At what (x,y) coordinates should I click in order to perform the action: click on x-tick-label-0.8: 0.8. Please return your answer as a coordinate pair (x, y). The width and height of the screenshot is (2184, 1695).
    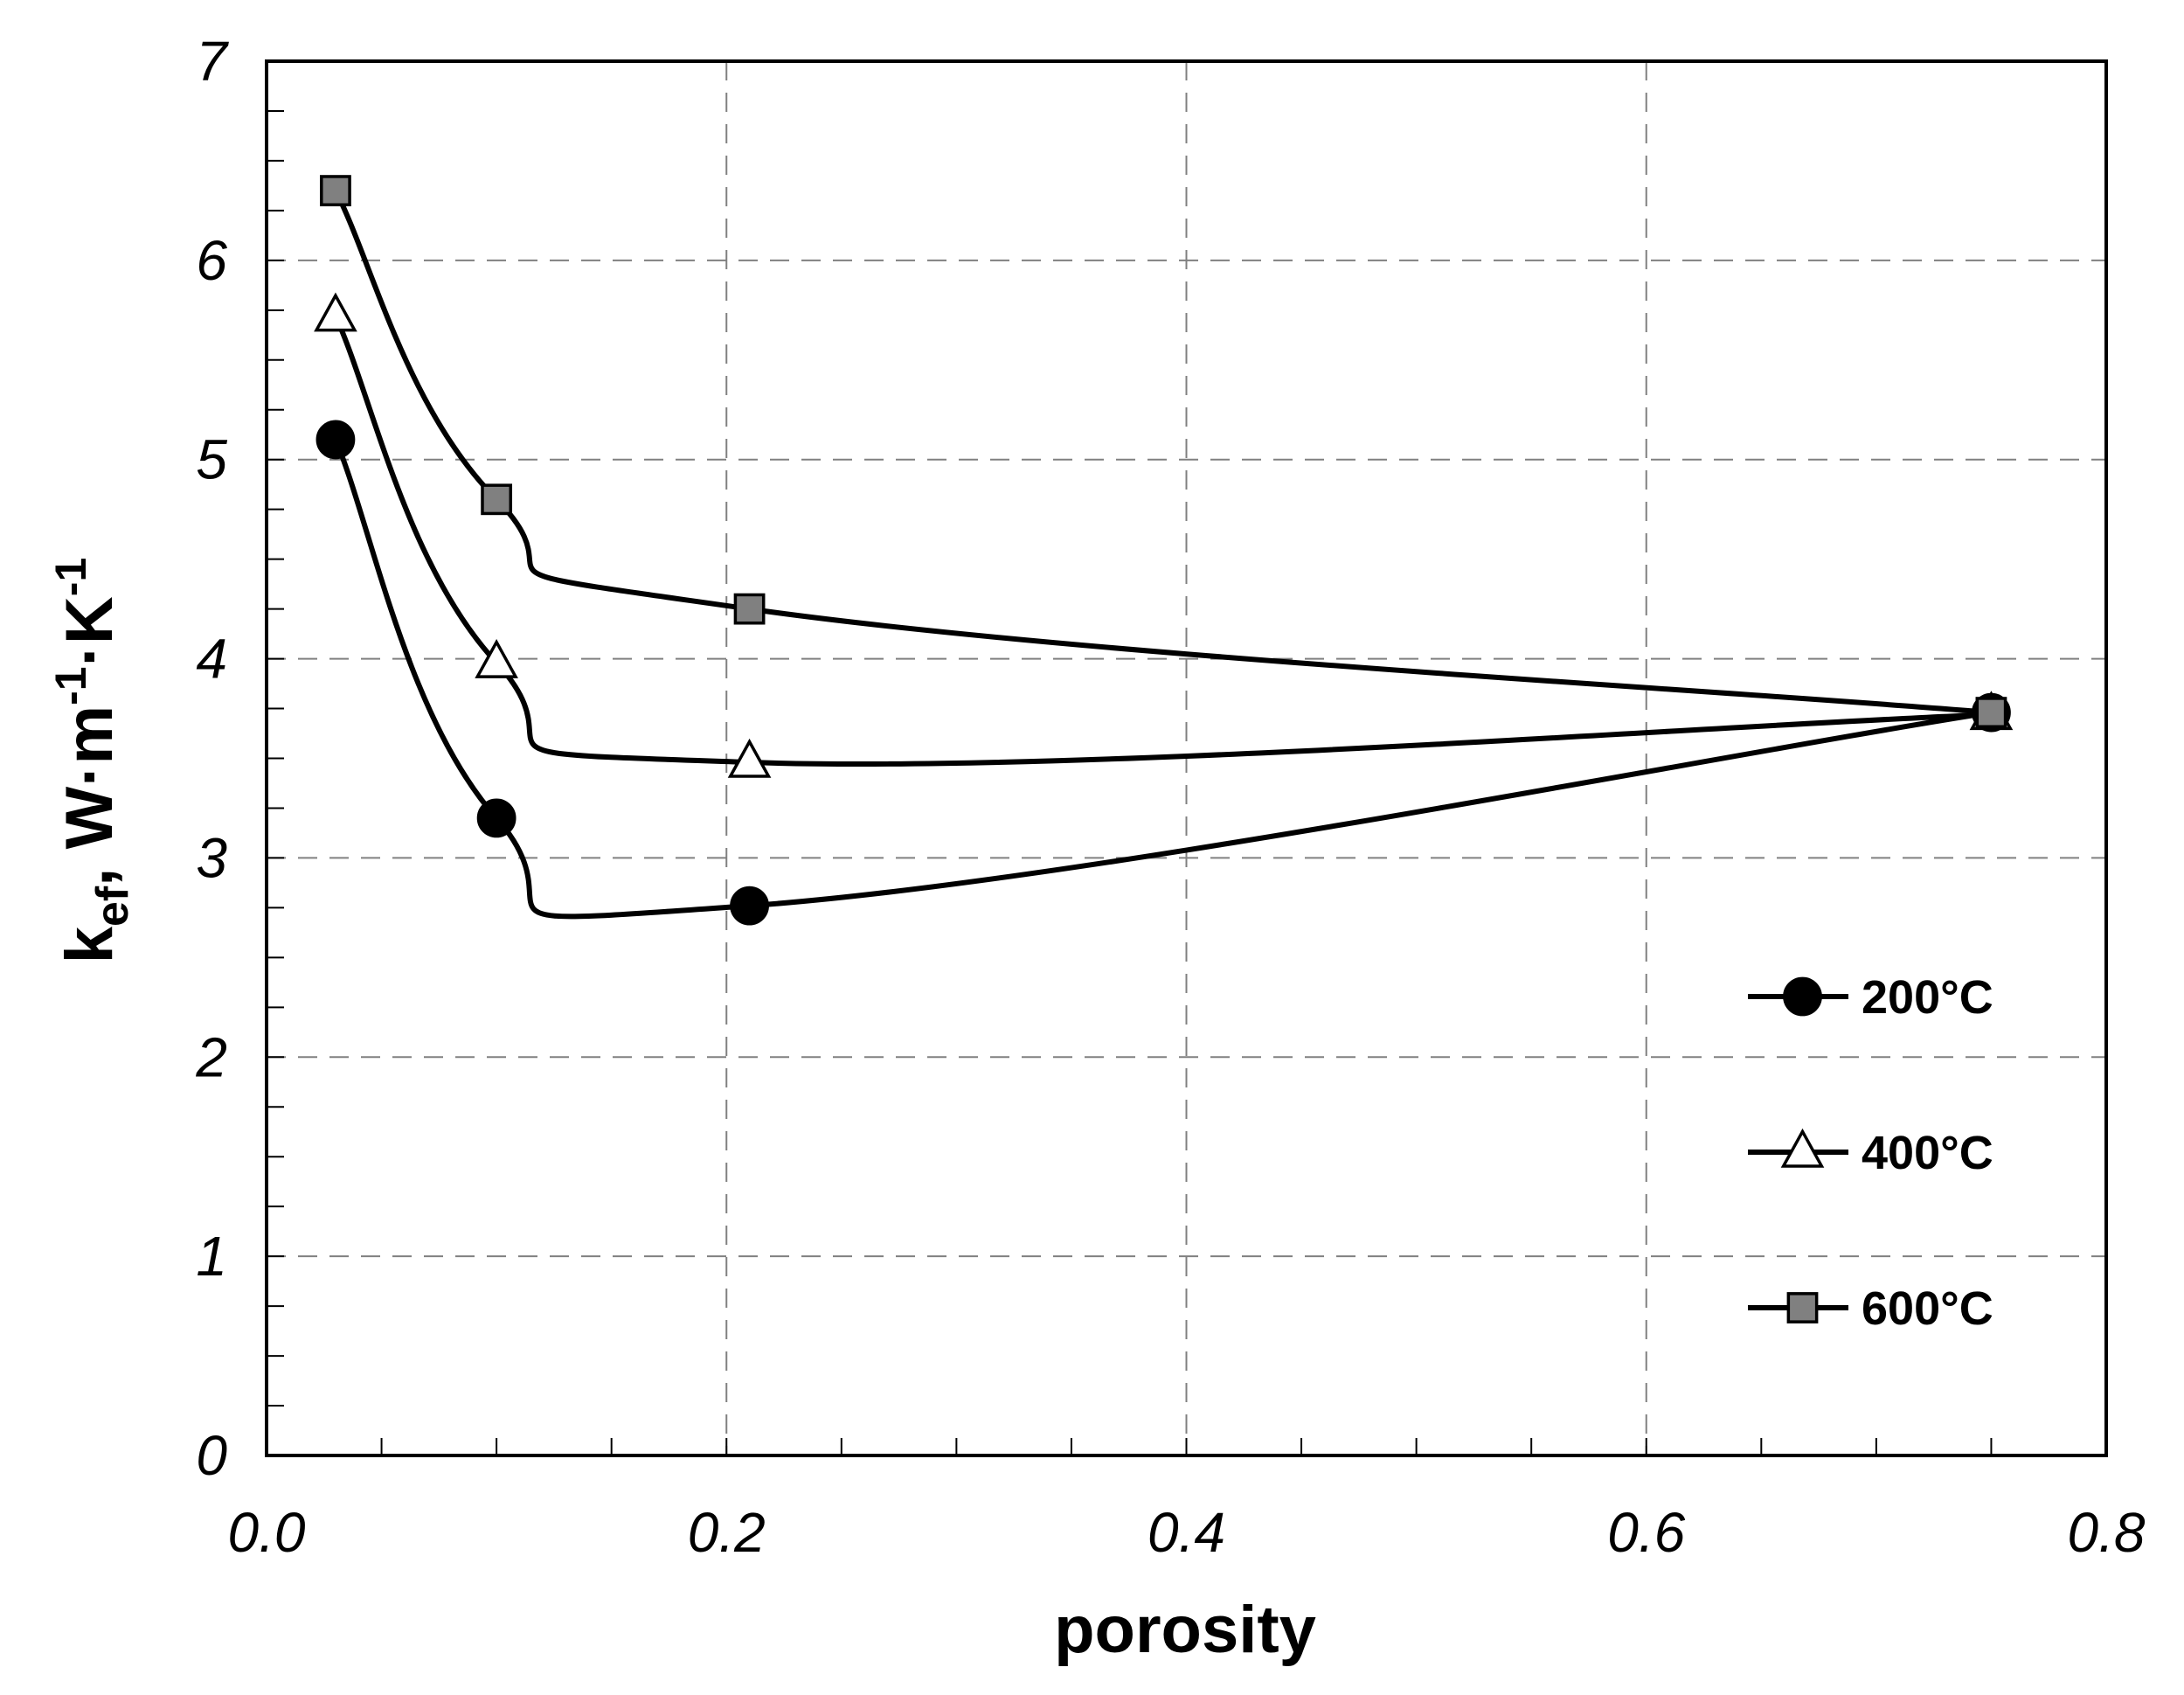
    Looking at the image, I should click on (2107, 1532).